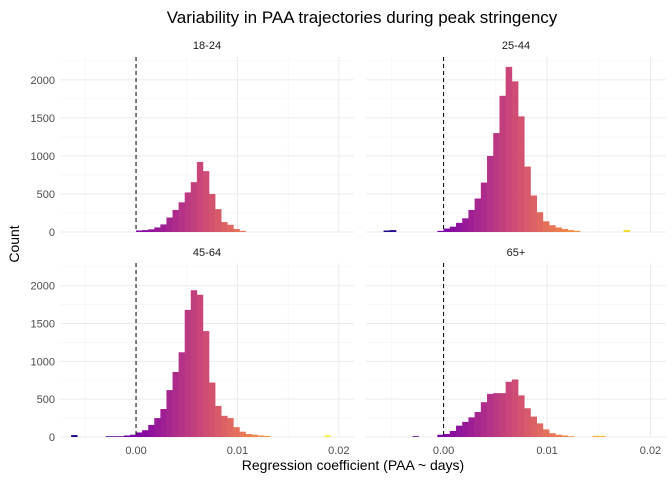 The width and height of the screenshot is (672, 485). What do you see at coordinates (338, 451) in the screenshot?
I see `x-tick-label: 0.02` at bounding box center [338, 451].